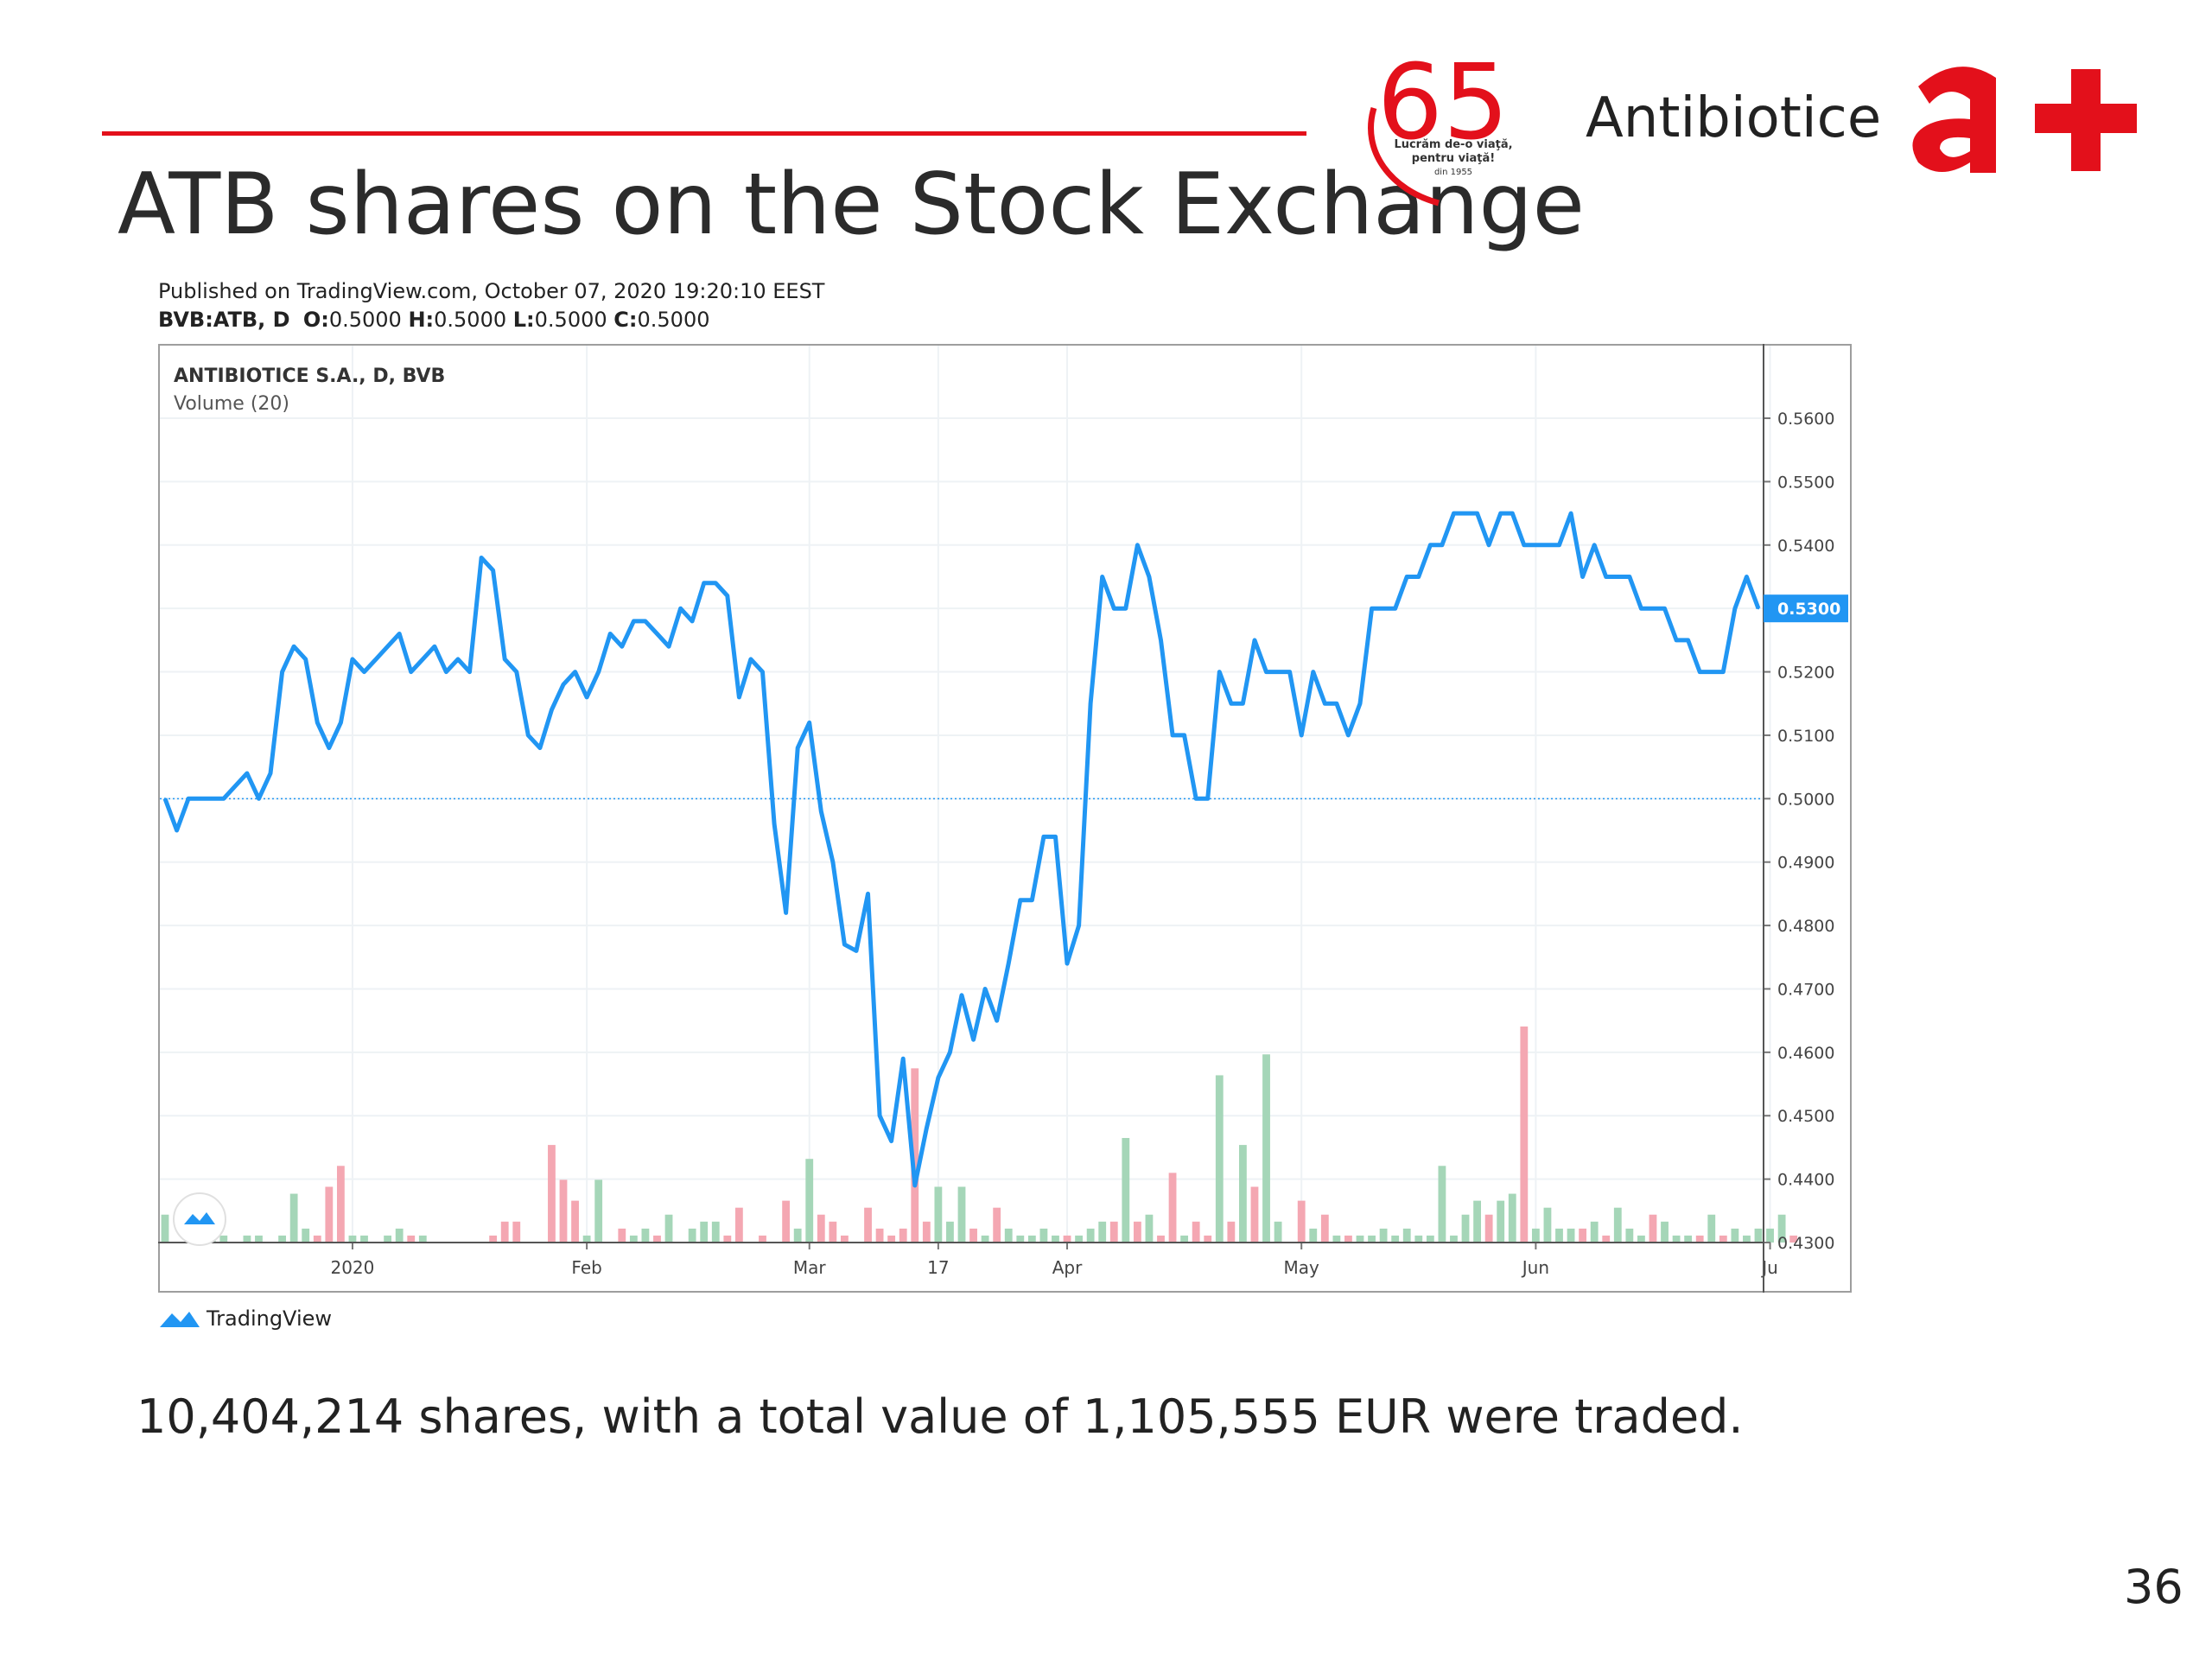 The height and width of the screenshot is (1659, 2212). I want to click on tradingview-footer-label: TradingView, so click(270, 1318).